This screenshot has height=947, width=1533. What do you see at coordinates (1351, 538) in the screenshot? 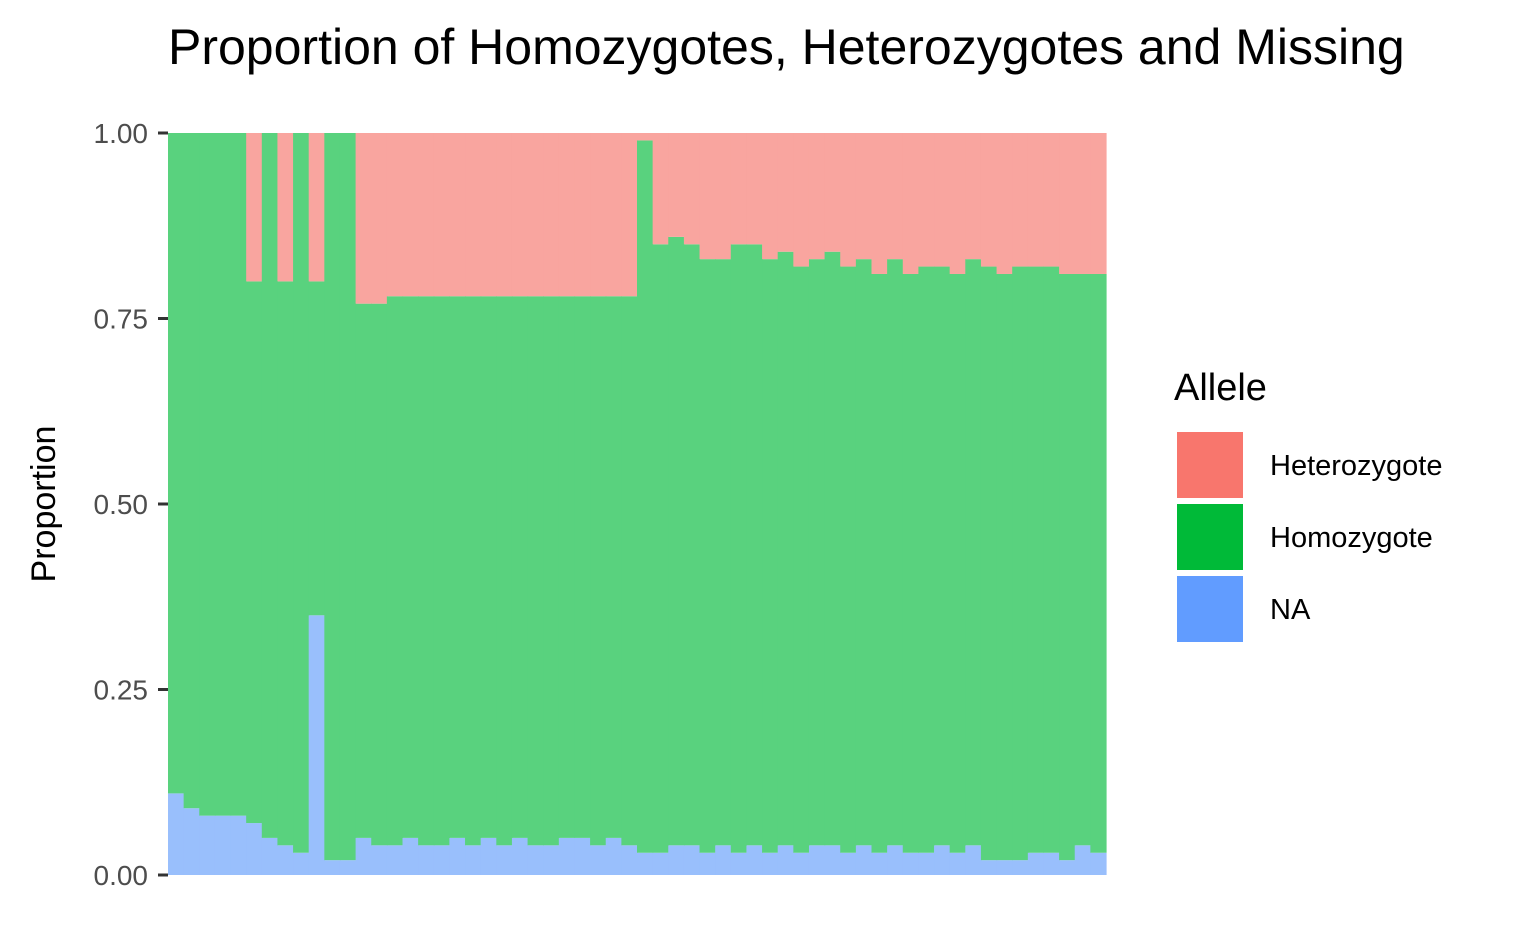
I see `legend-label-homozygote: Homozygote` at bounding box center [1351, 538].